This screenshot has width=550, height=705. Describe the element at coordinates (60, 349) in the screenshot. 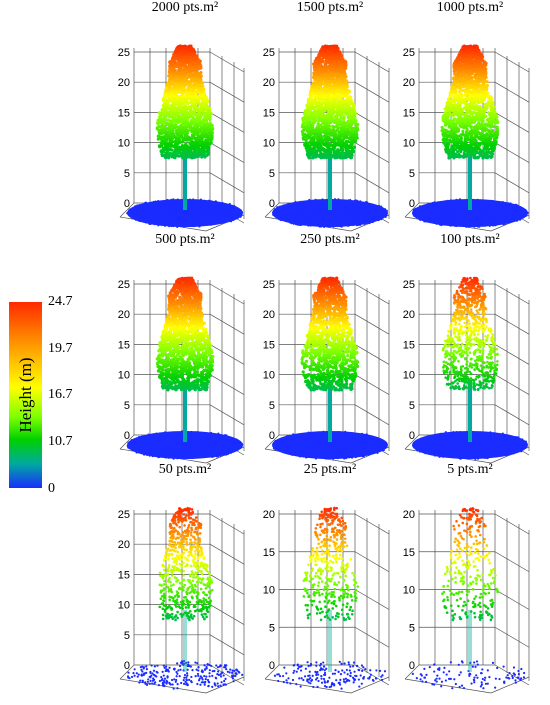

I see `colorbar-tick: 19.7` at that location.